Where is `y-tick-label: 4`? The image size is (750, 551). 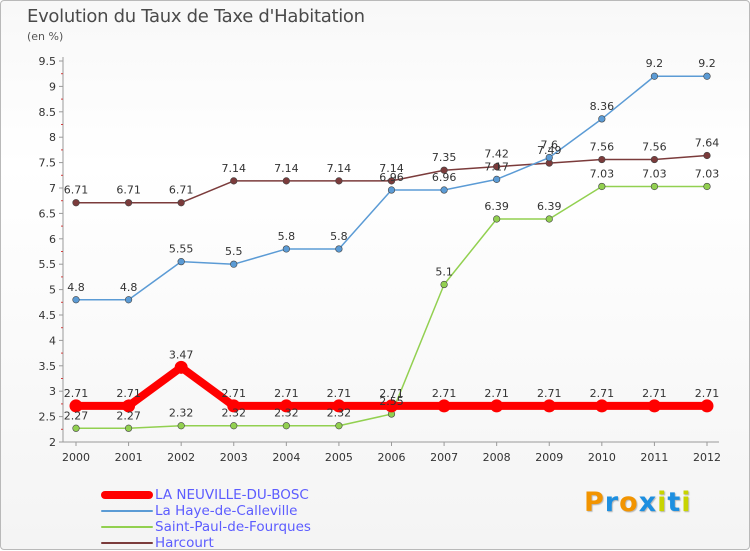 y-tick-label: 4 is located at coordinates (52, 340).